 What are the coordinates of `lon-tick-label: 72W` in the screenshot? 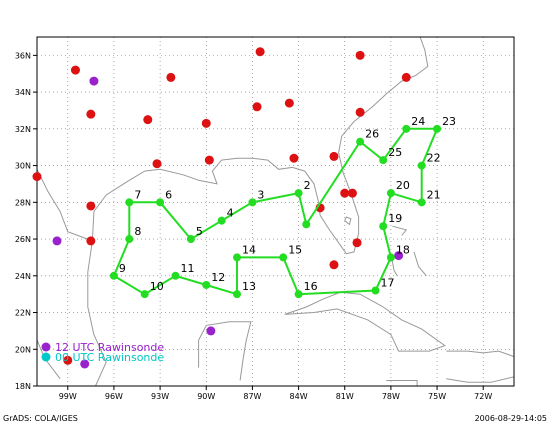 It's located at (483, 396).